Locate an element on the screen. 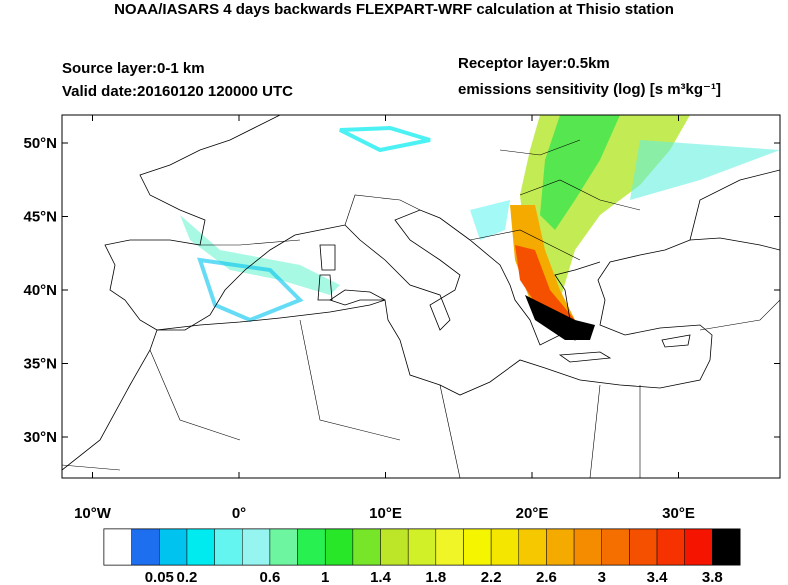 The width and height of the screenshot is (788, 585). colorbar-label: 0.05 is located at coordinates (159, 577).